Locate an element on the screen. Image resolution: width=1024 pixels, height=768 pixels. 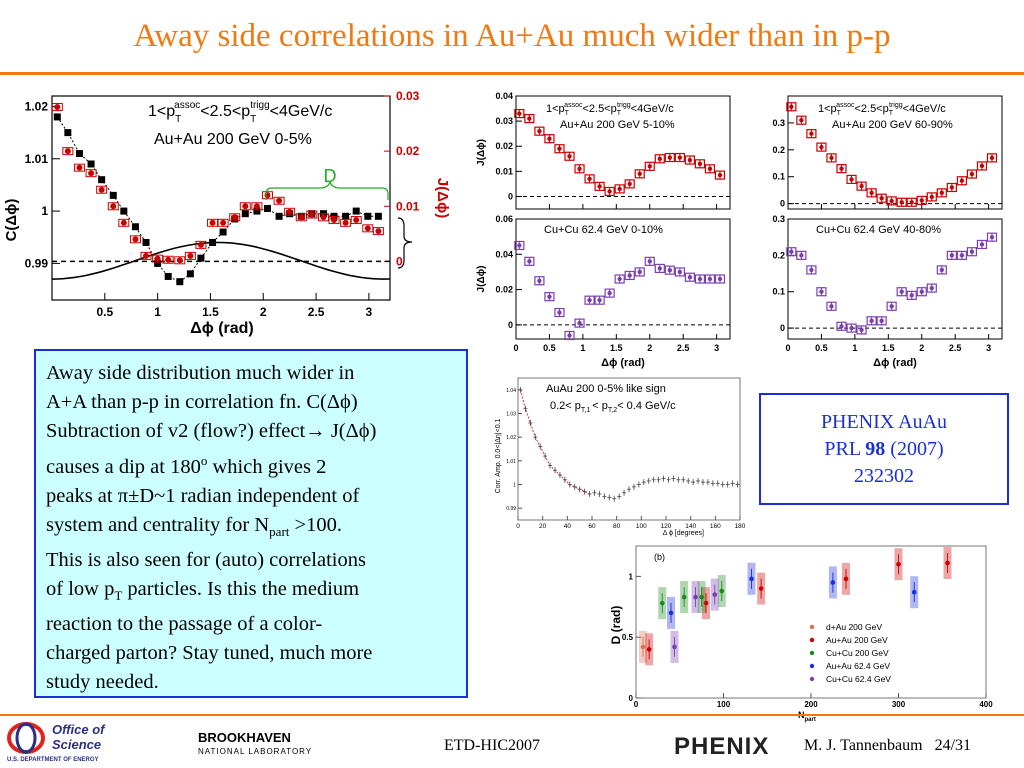
footer-rule is located at coordinates (512, 715).